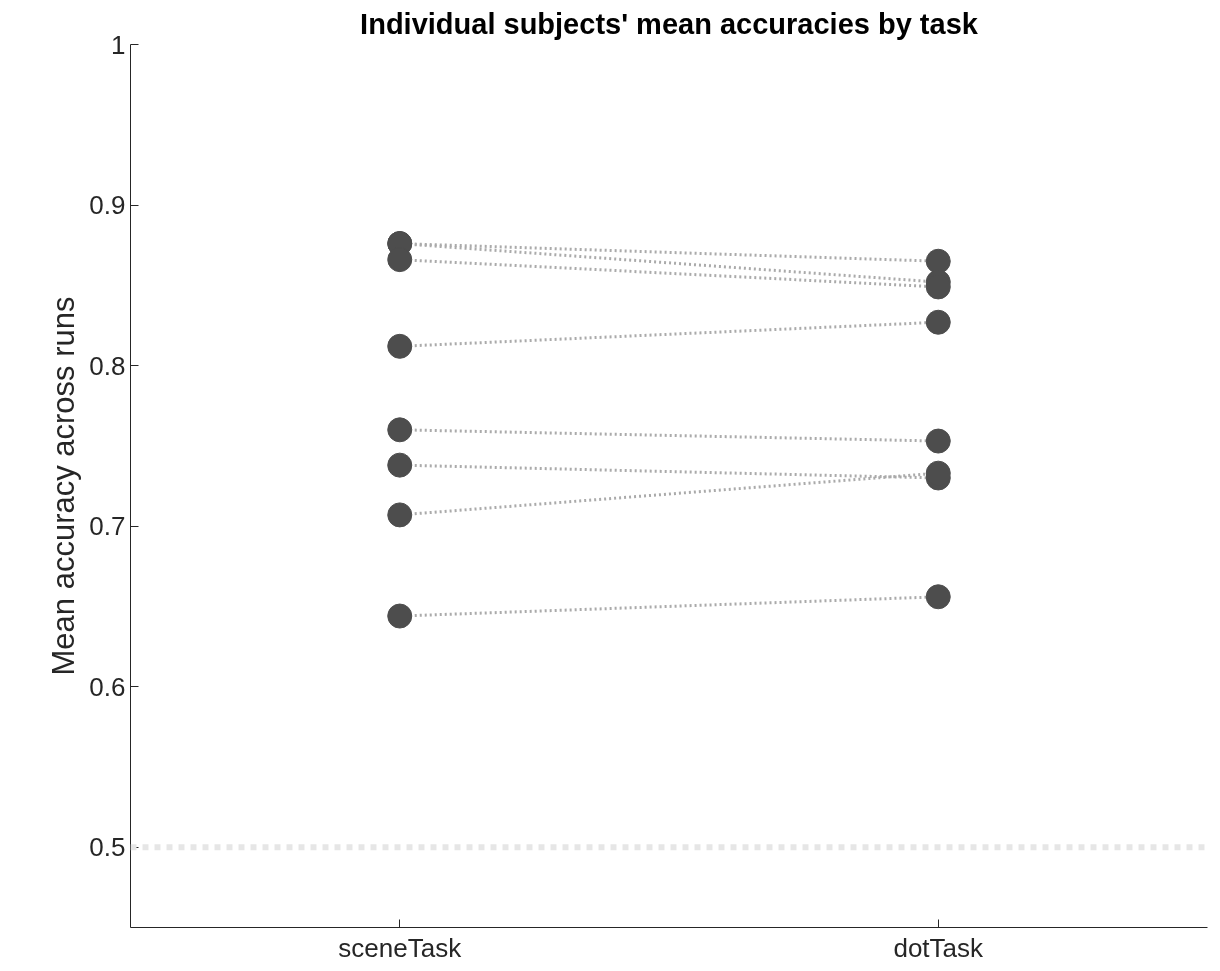  What do you see at coordinates (107, 526) in the screenshot?
I see `y-tick-label: 0.7` at bounding box center [107, 526].